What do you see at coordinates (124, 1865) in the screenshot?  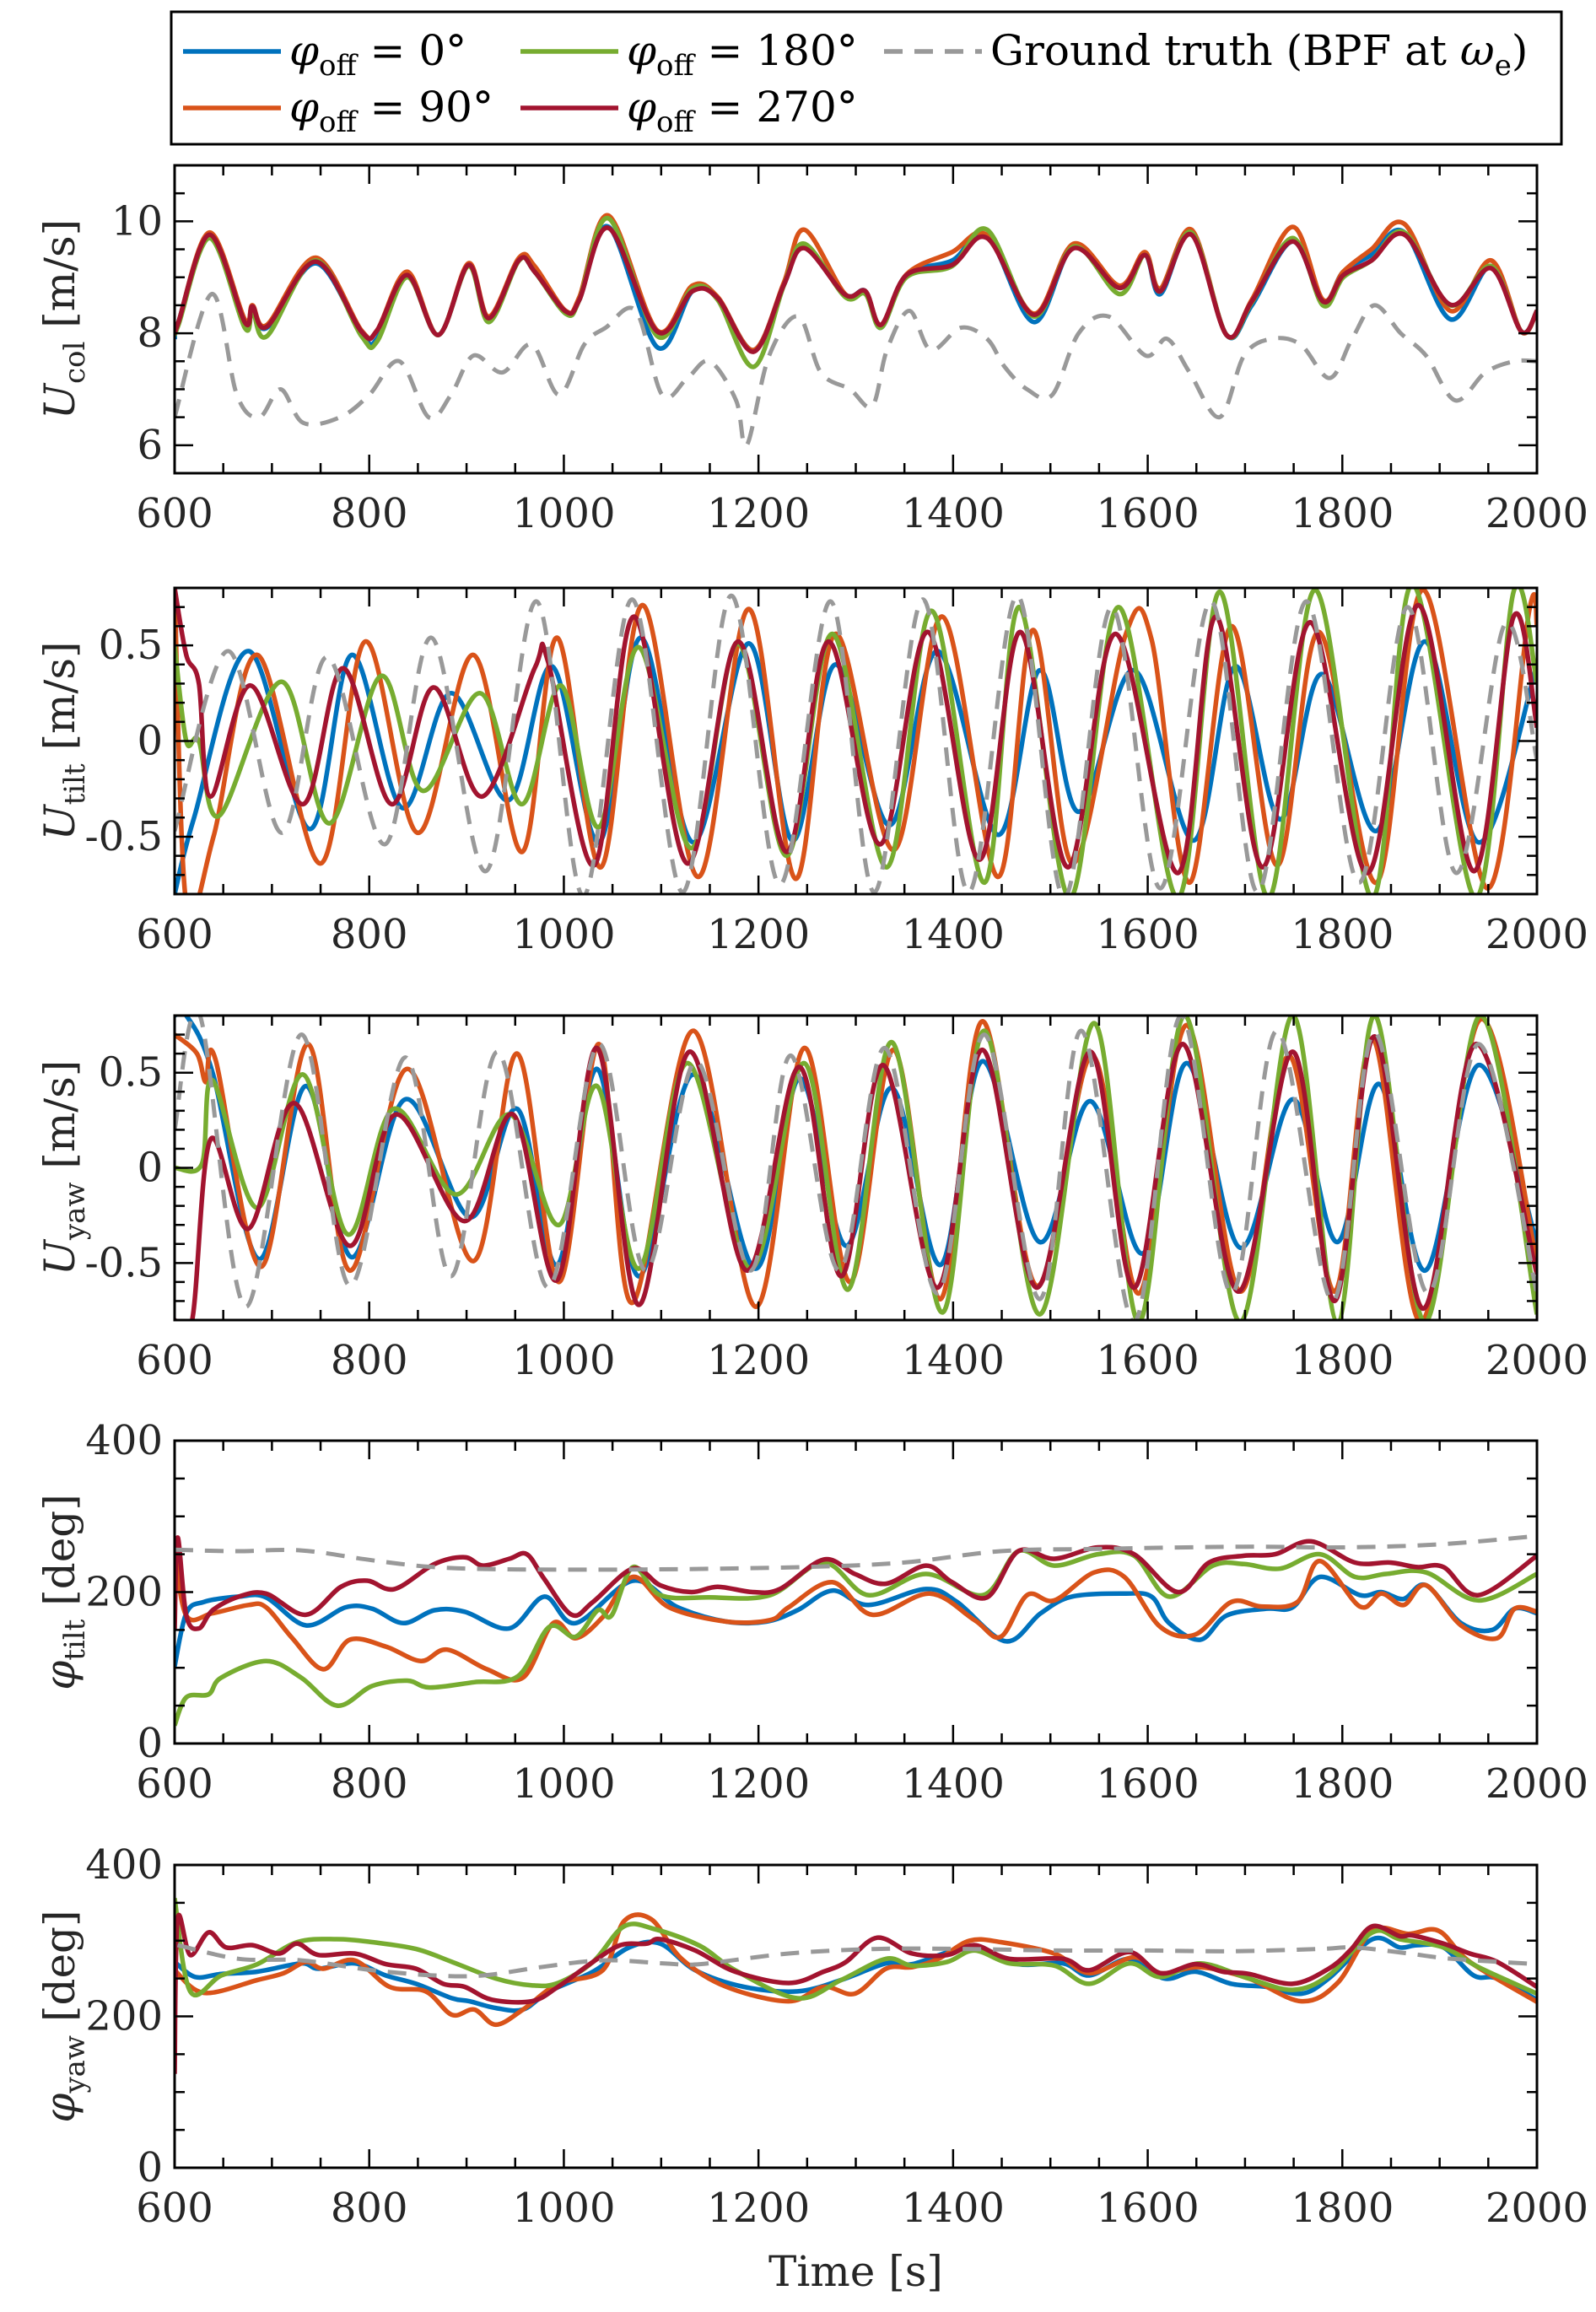 I see `y-tick-label: 400` at bounding box center [124, 1865].